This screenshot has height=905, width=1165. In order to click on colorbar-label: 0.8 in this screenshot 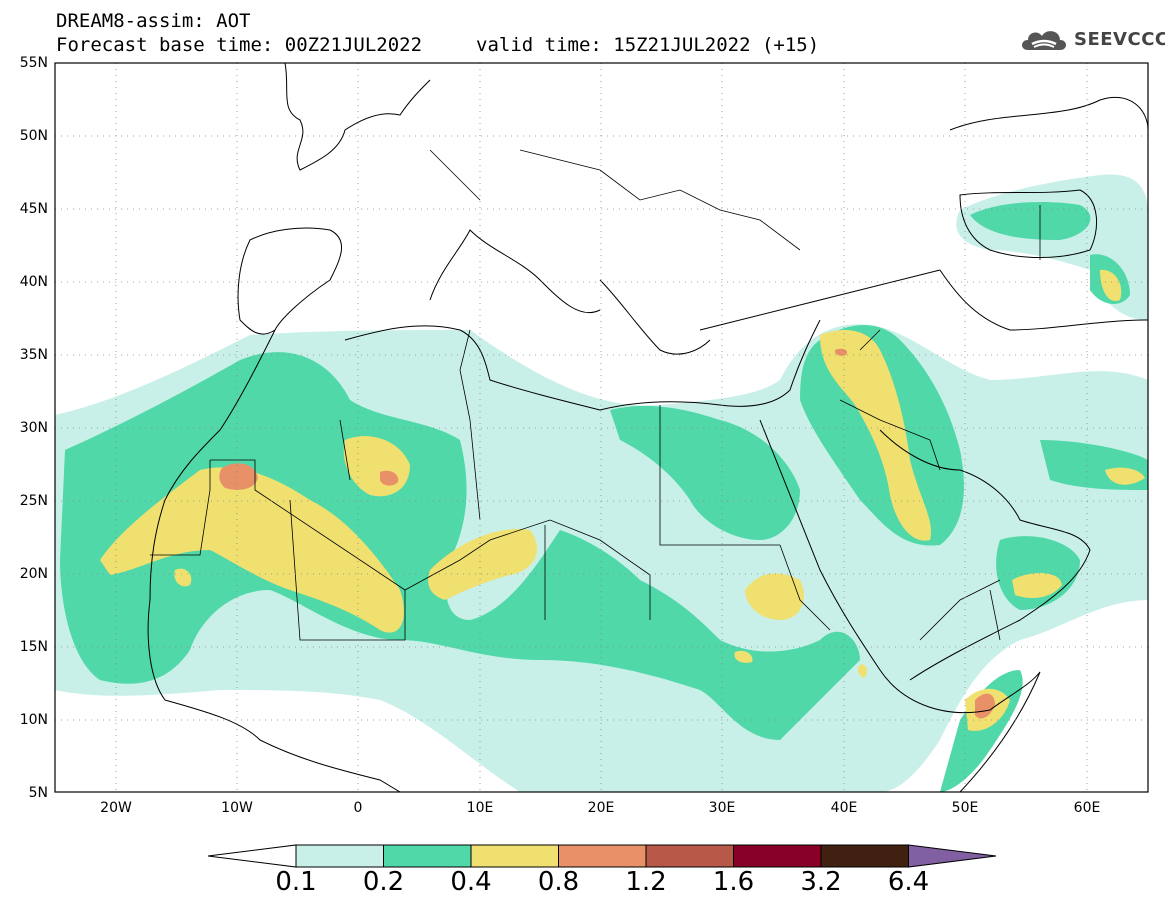, I will do `click(558, 882)`.